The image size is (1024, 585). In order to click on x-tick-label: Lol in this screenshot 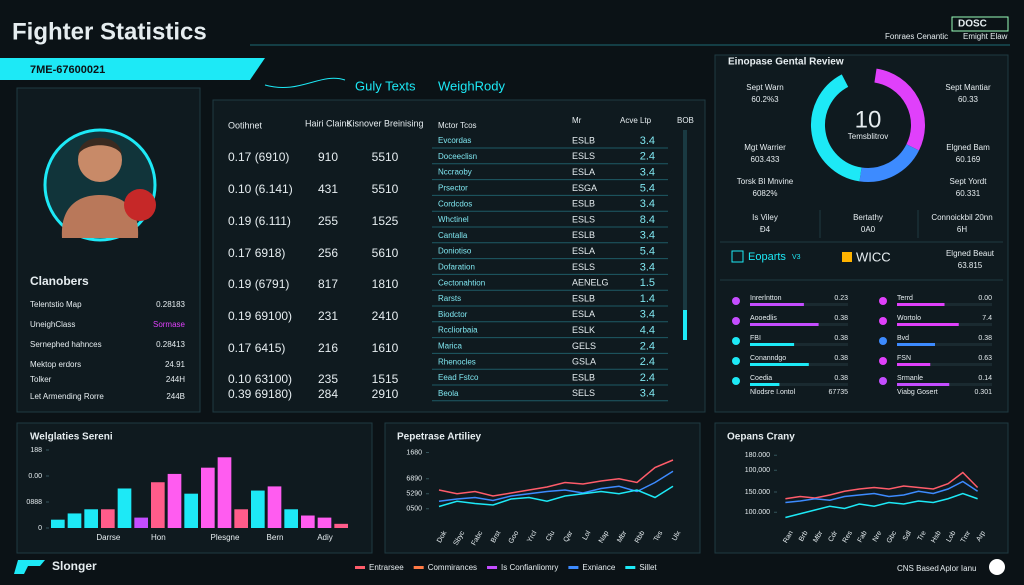, I will do `click(587, 536)`.